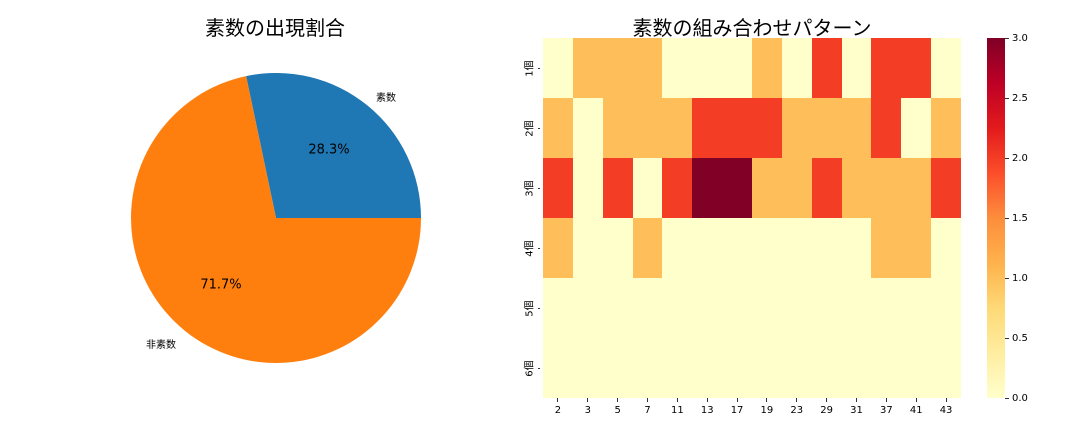 The height and width of the screenshot is (432, 1080). I want to click on x-tick-label: 5, so click(617, 410).